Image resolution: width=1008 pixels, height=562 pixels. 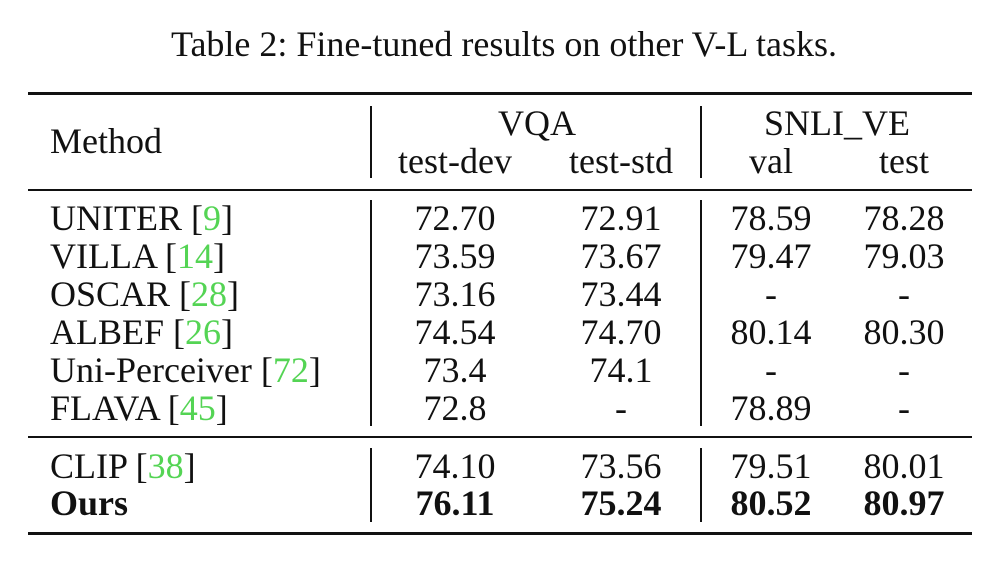 I want to click on top-rule, so click(x=500, y=93).